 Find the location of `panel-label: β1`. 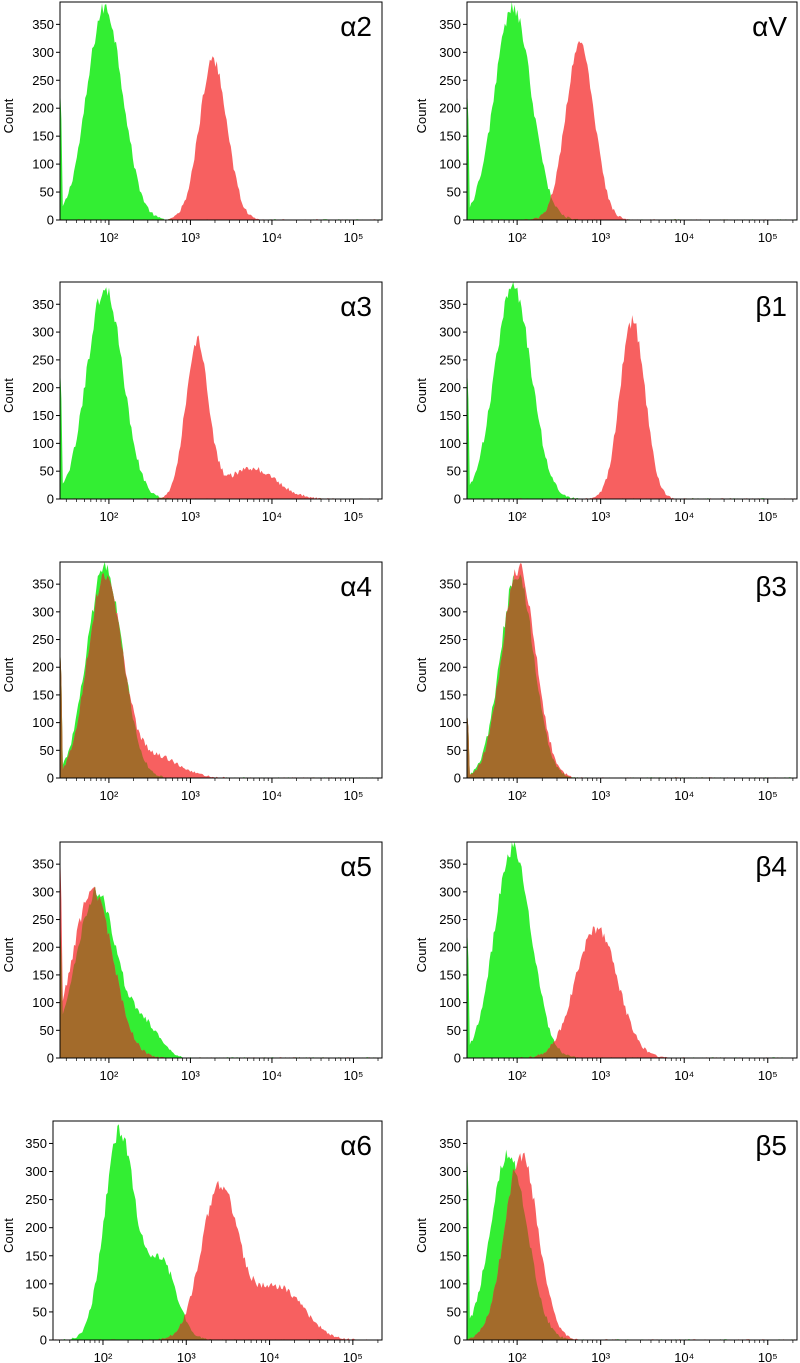

panel-label: β1 is located at coordinates (771, 306).